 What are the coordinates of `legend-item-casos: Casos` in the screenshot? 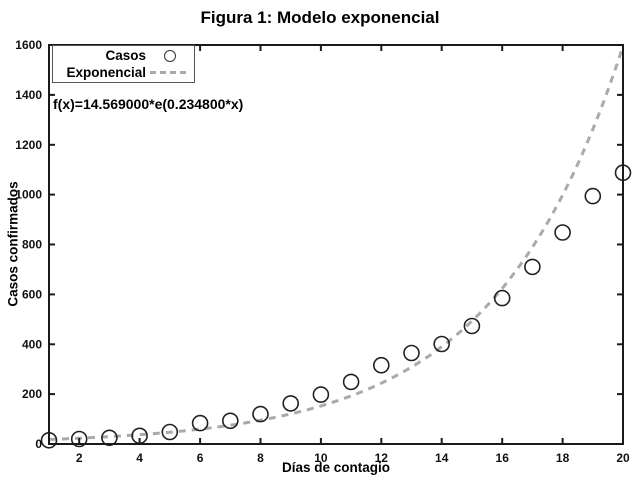 It's located at (123, 55).